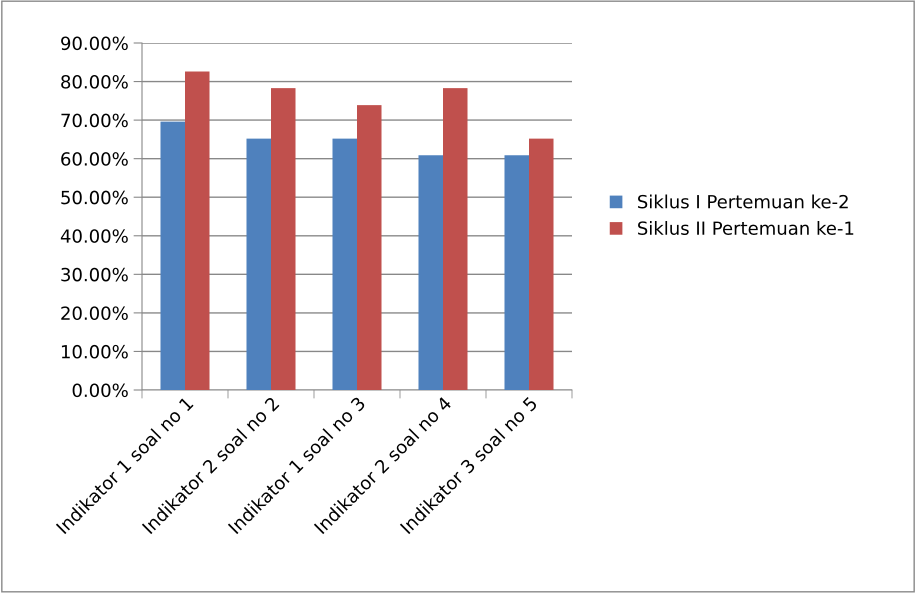  Describe the element at coordinates (743, 201) in the screenshot. I see `legend-label: Siklus I Pertemuan ke-2` at that location.